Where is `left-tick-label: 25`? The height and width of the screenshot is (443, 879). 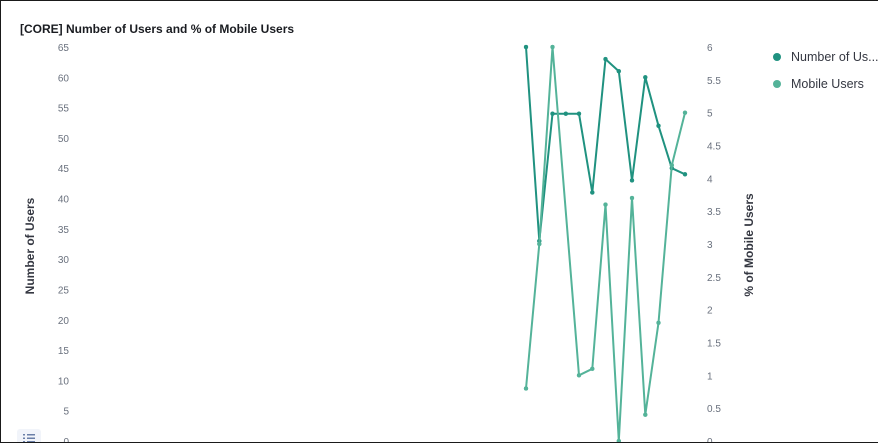 left-tick-label: 25 is located at coordinates (64, 290).